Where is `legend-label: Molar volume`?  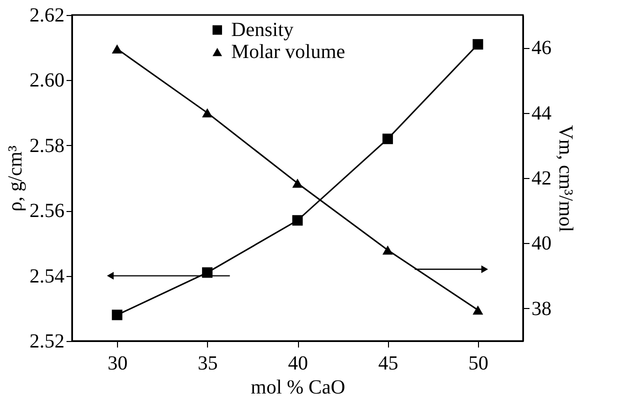 legend-label: Molar volume is located at coordinates (288, 52).